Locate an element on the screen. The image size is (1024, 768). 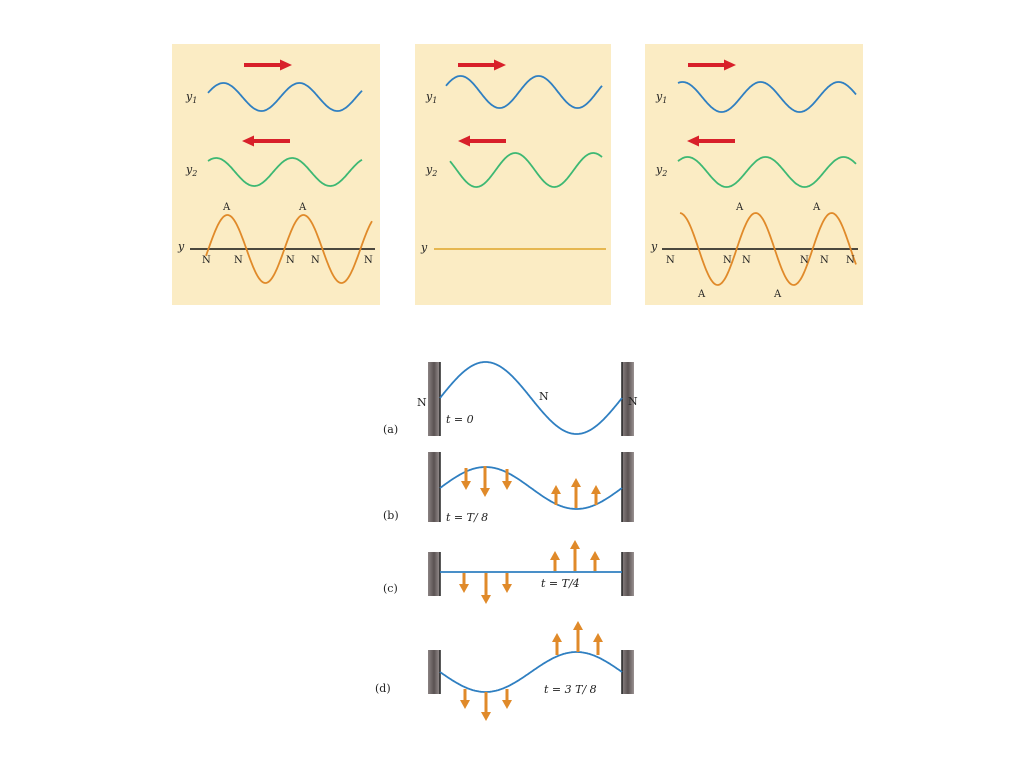
frame-label: (b) is located at coordinates (391, 515).